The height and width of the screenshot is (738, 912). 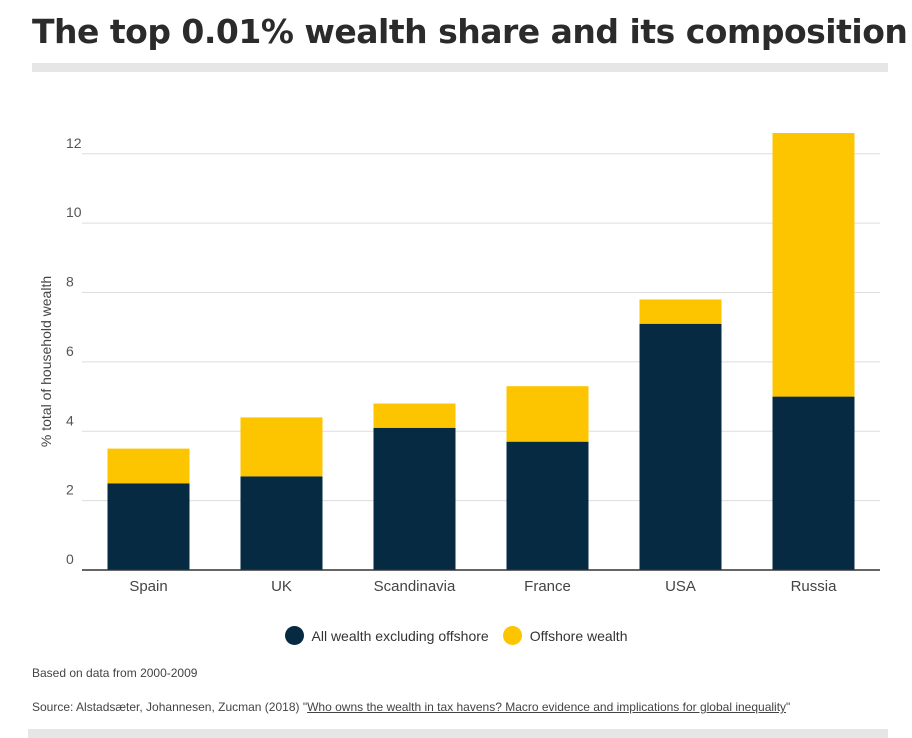 I want to click on y-tick-label-4: 4, so click(x=70, y=420).